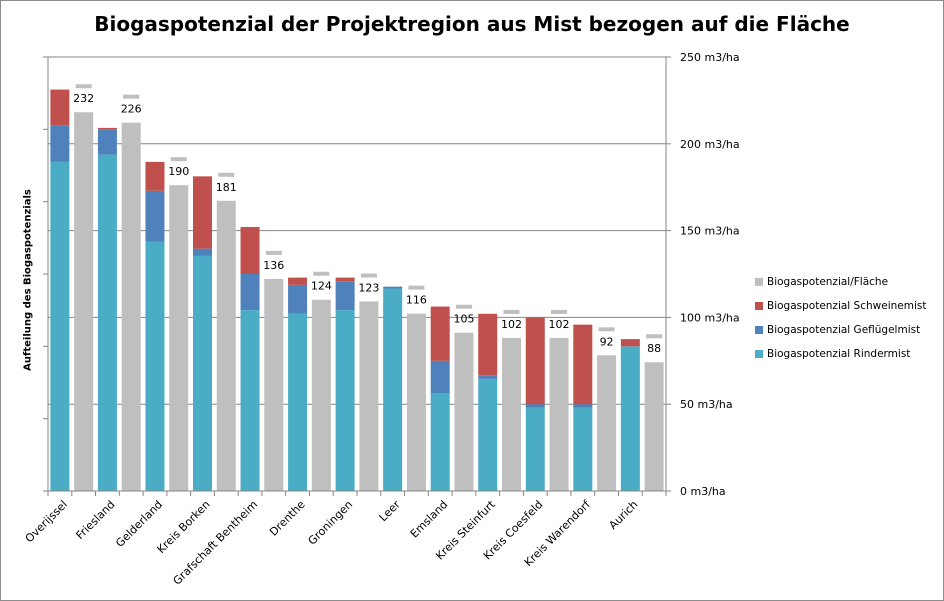 This screenshot has height=601, width=944. What do you see at coordinates (216, 543) in the screenshot?
I see `x-category-label: Grafschaft Bentheim` at bounding box center [216, 543].